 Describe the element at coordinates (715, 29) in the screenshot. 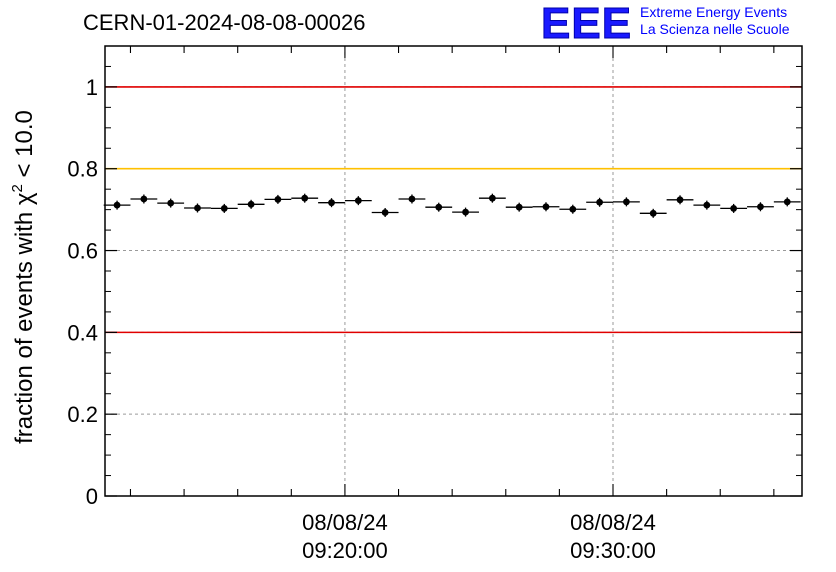

I see `logo-line-2: La Scienza nelle Scuole` at that location.